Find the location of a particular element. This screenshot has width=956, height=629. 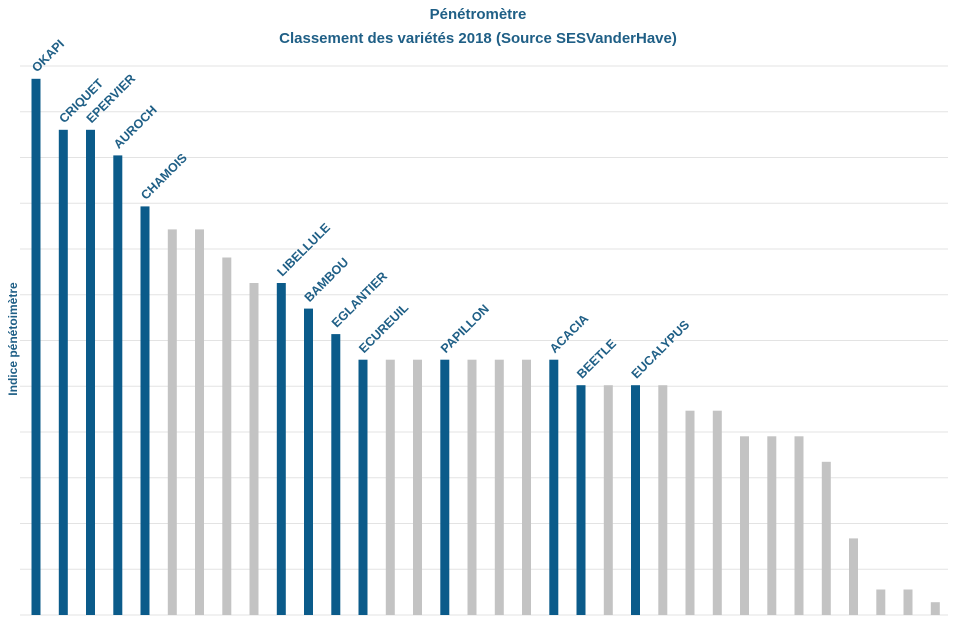

bar-label: LIBELLULE is located at coordinates (304, 250).